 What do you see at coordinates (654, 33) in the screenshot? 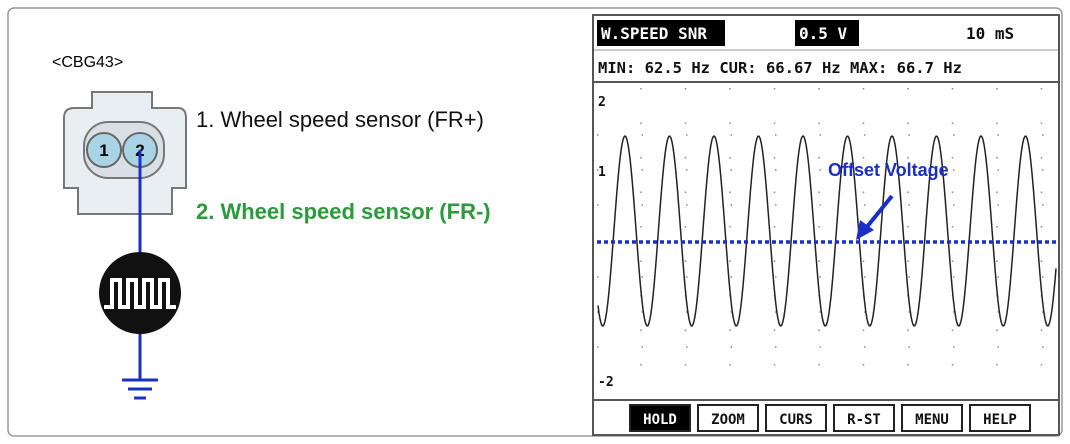
I see `channel-name: W.SPEED SNR` at bounding box center [654, 33].